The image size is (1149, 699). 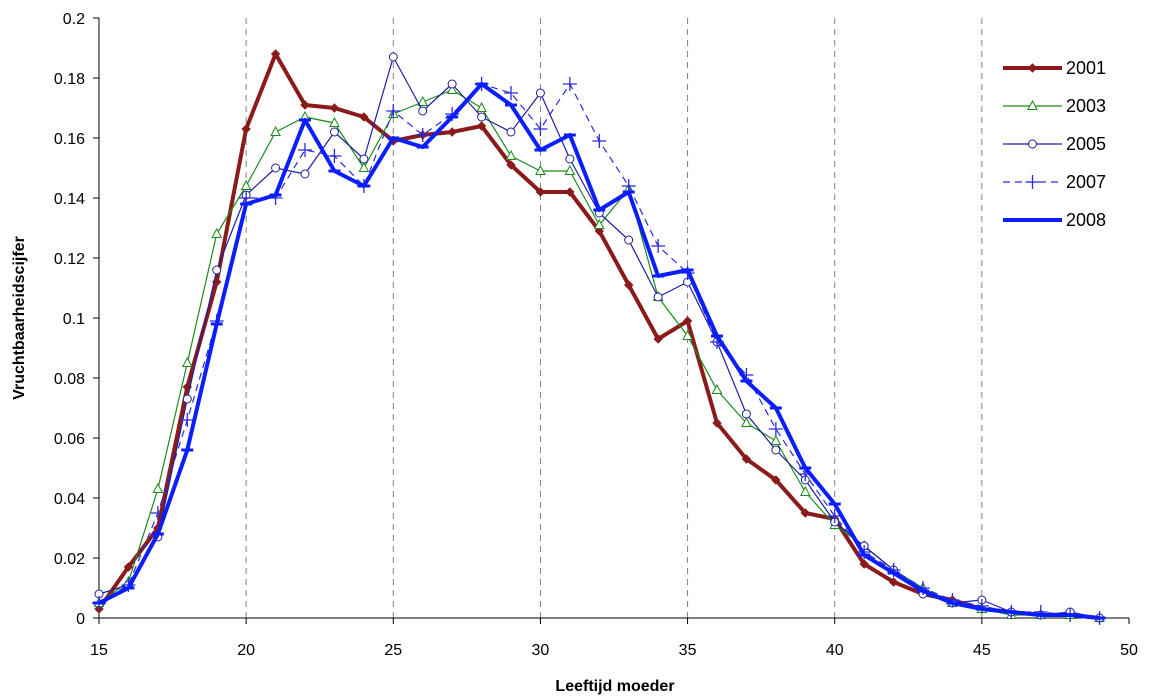 I want to click on legend-item-2005: 2005, so click(x=1054, y=144).